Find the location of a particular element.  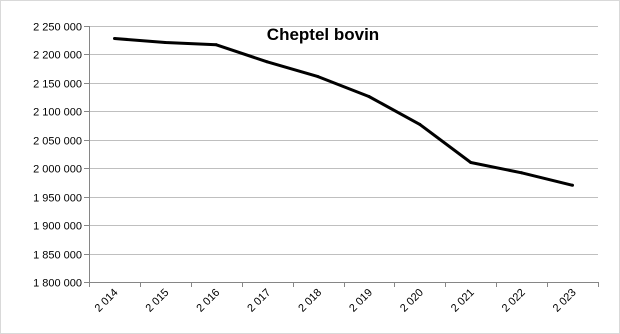

y-tick-label: 2 100 000 is located at coordinates (57, 113).